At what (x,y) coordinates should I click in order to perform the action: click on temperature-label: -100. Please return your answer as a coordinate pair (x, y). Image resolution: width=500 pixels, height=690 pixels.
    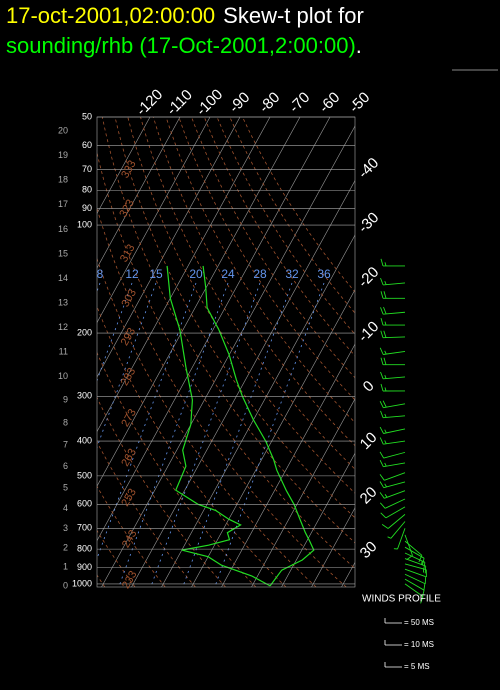
    Looking at the image, I should click on (209, 102).